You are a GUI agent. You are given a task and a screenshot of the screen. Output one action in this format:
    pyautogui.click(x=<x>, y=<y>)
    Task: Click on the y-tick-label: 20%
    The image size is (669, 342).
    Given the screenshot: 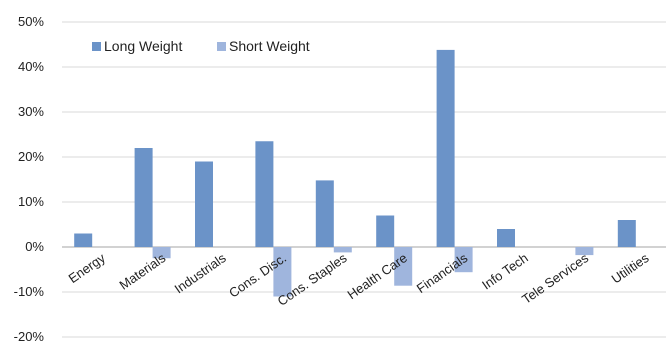 What is the action you would take?
    pyautogui.click(x=31, y=156)
    